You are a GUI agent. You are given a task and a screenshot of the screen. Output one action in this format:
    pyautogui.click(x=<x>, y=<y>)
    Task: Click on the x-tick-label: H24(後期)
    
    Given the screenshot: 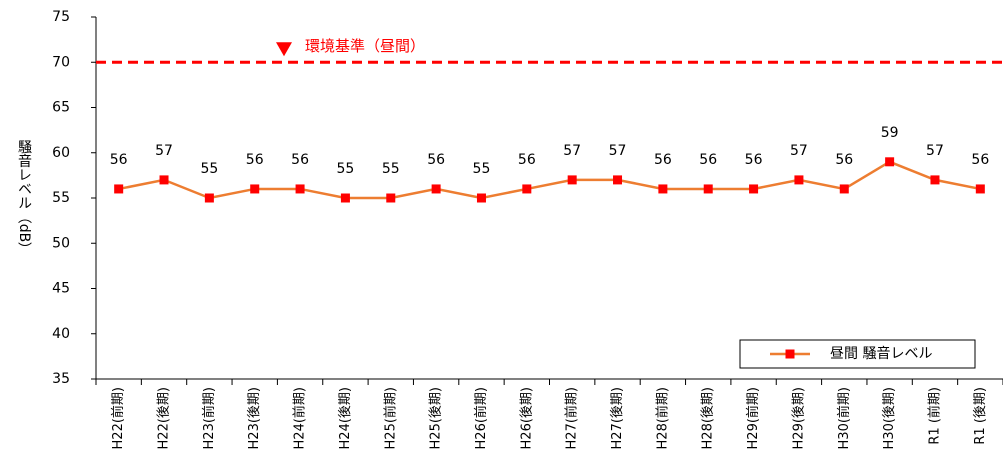 What is the action you would take?
    pyautogui.click(x=345, y=418)
    